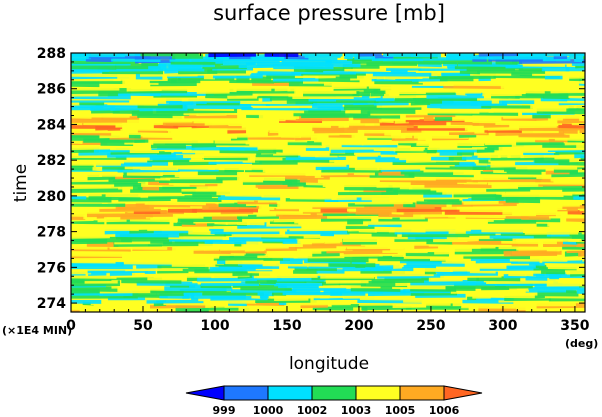  I want to click on colorbar-extend-low, so click(205, 393).